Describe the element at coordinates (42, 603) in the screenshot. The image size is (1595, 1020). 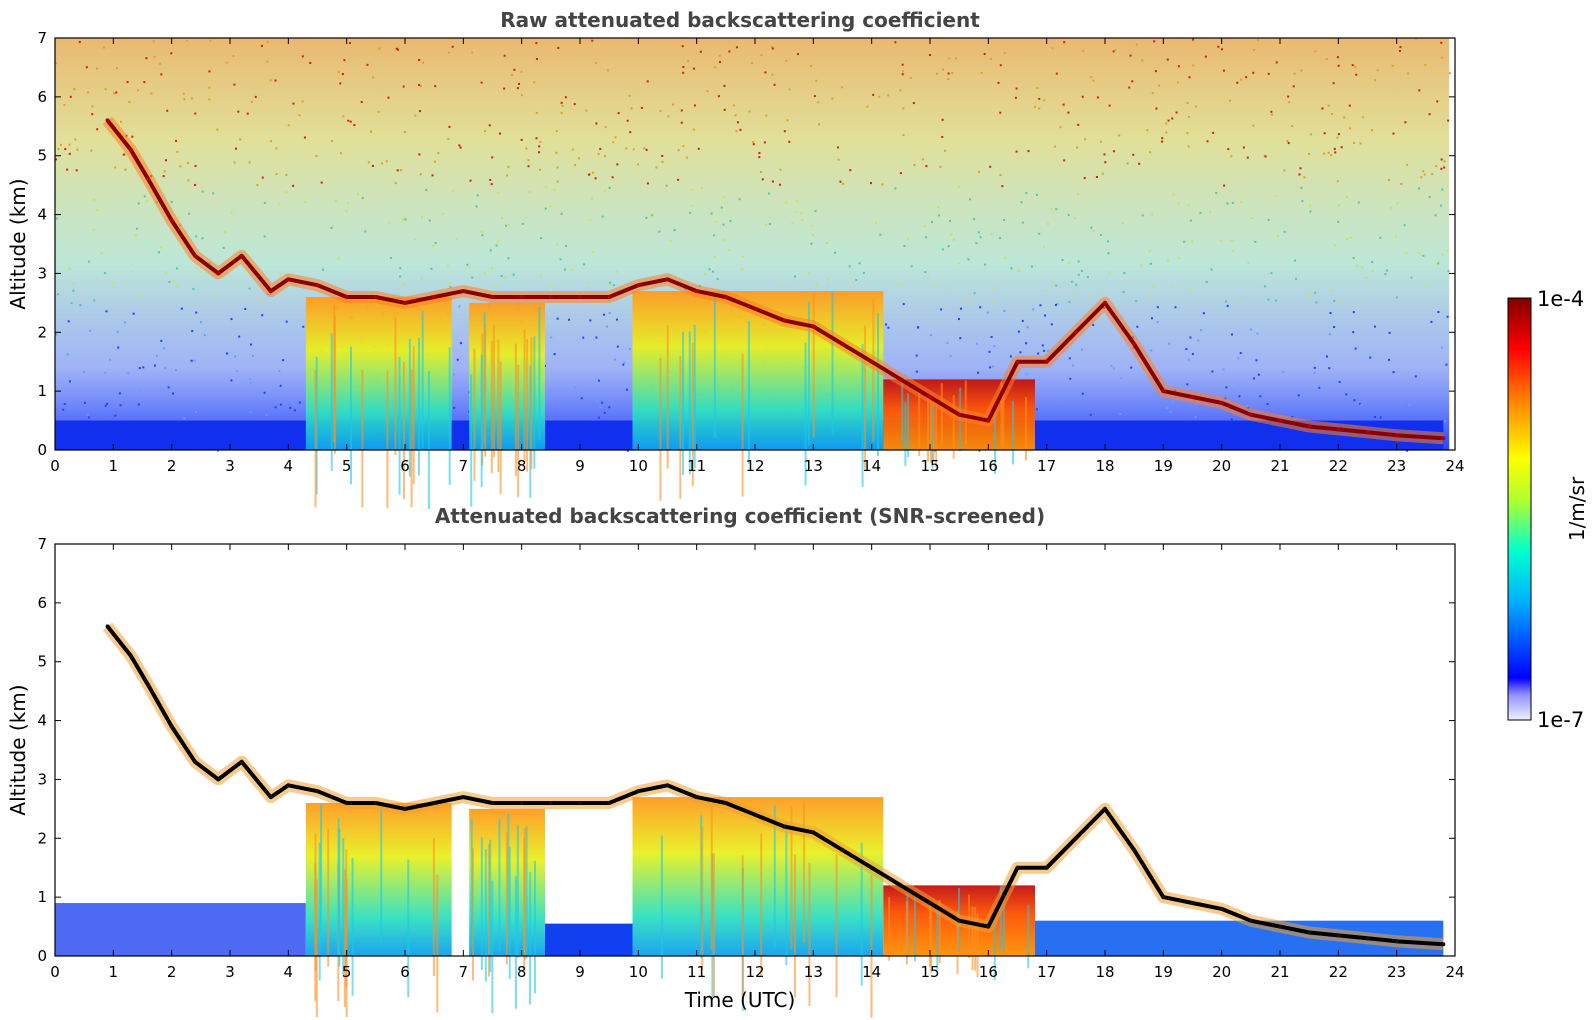
I see `y-tick-label: 6` at that location.